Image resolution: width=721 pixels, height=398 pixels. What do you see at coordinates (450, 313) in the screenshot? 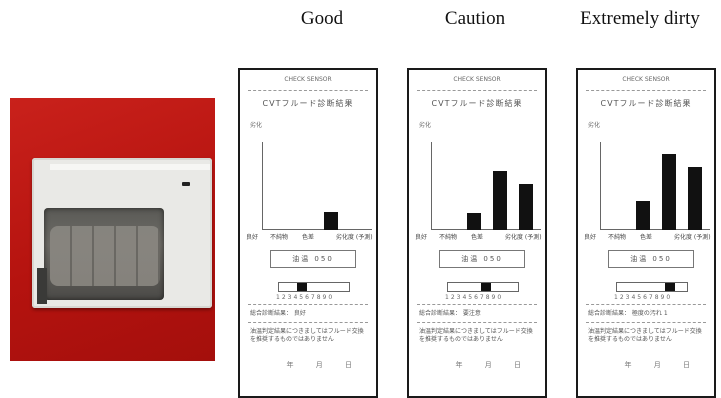
I see `verdict-text: 総合診断結果： 要注意` at bounding box center [450, 313].